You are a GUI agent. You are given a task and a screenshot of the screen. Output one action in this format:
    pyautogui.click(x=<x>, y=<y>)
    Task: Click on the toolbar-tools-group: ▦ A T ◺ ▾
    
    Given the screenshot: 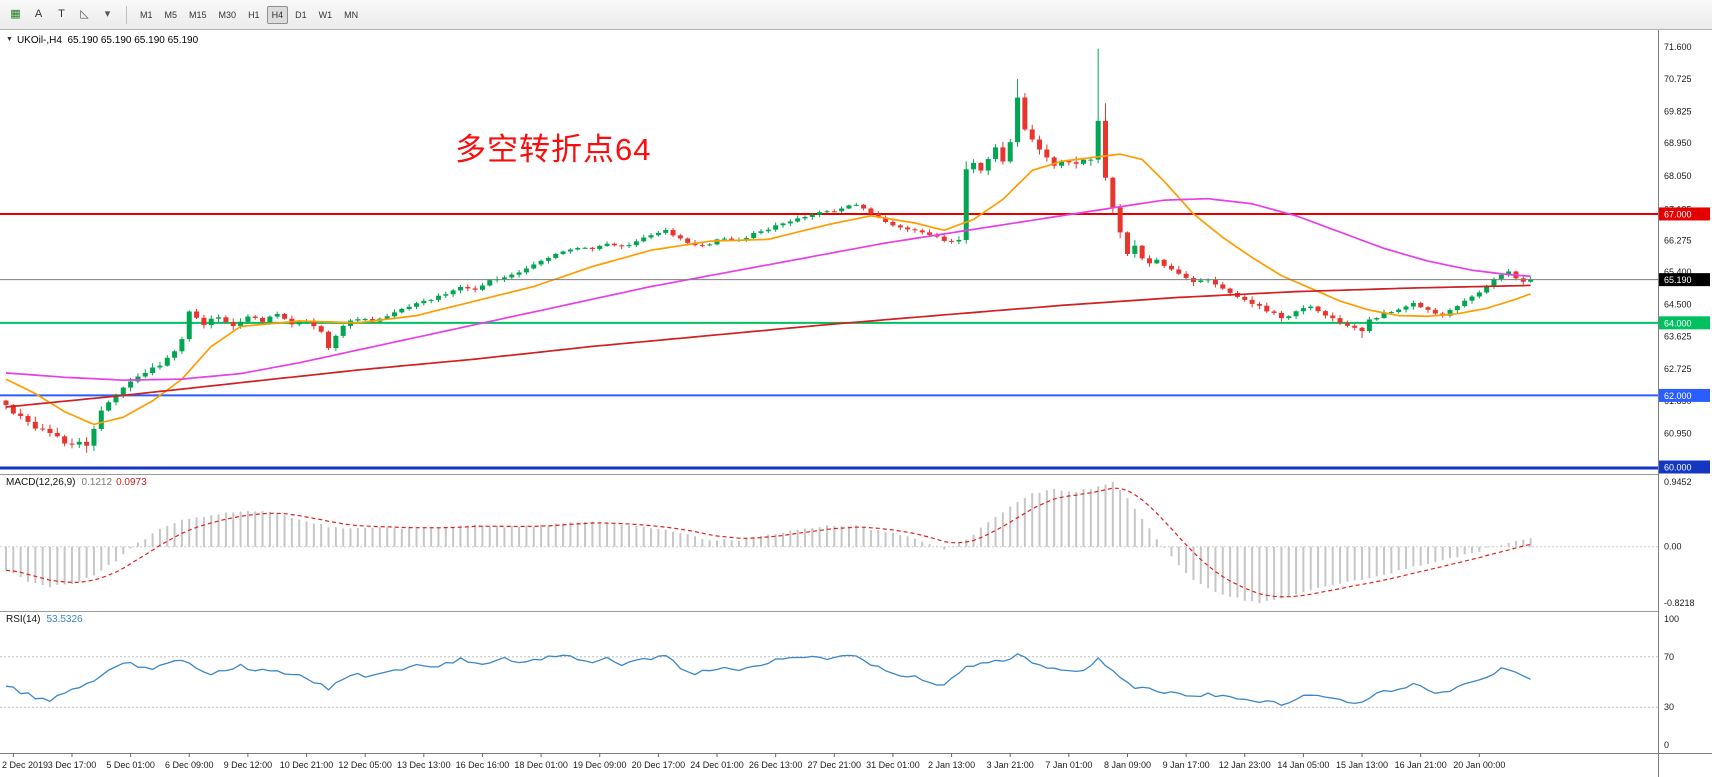 What is the action you would take?
    pyautogui.click(x=61, y=14)
    